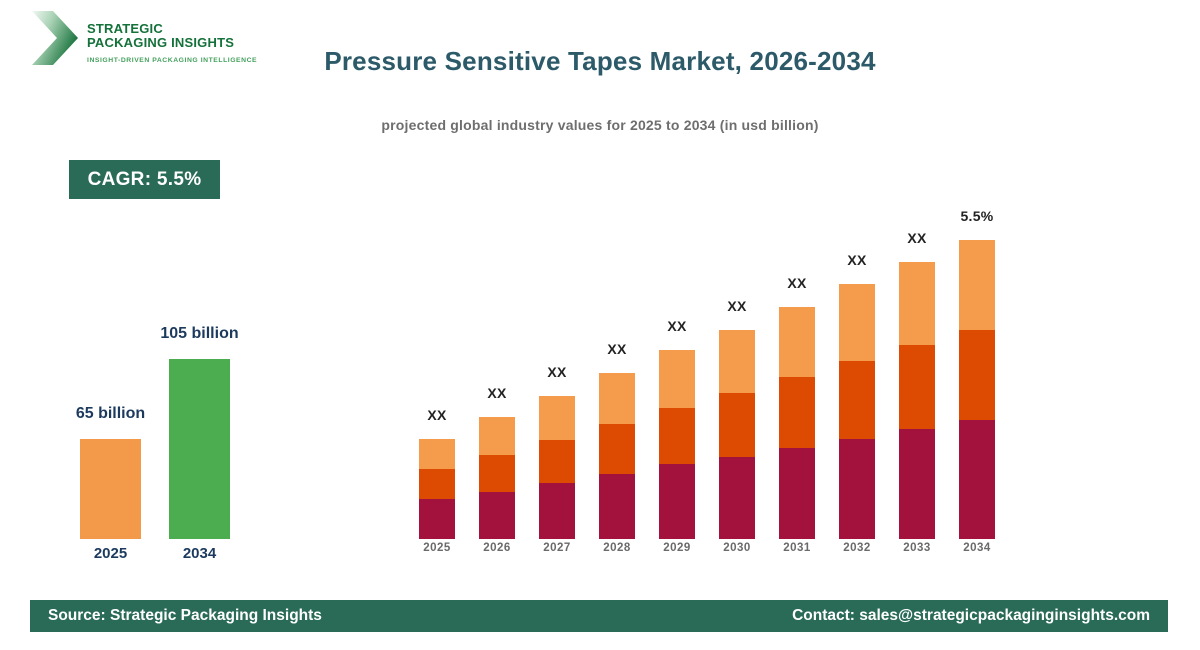 This screenshot has width=1200, height=650. What do you see at coordinates (437, 548) in the screenshot?
I see `projection-axis-year-label: 2025` at bounding box center [437, 548].